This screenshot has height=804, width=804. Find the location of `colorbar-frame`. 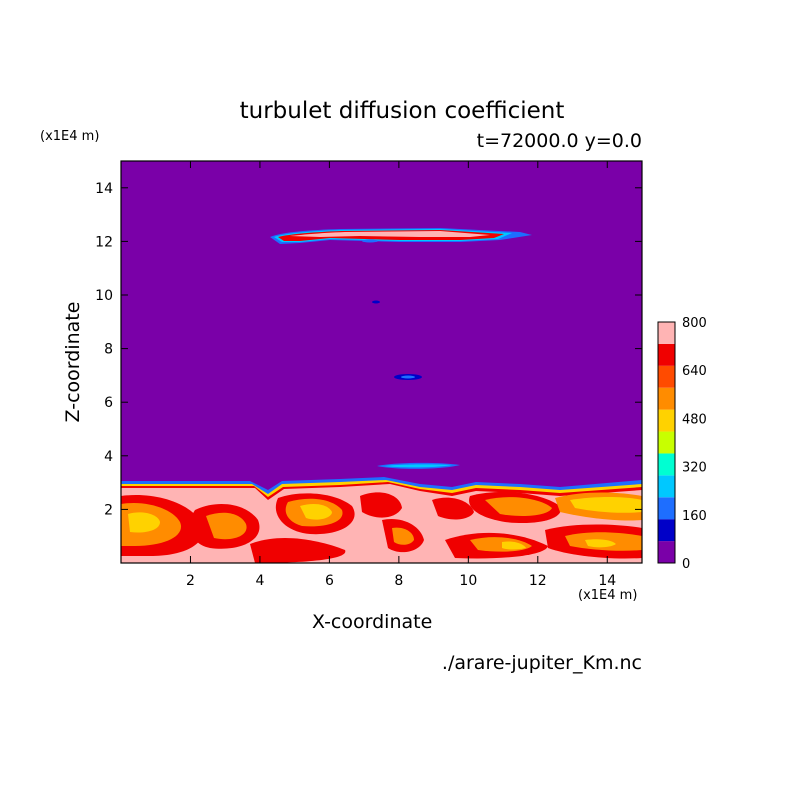

colorbar-frame is located at coordinates (666, 442).